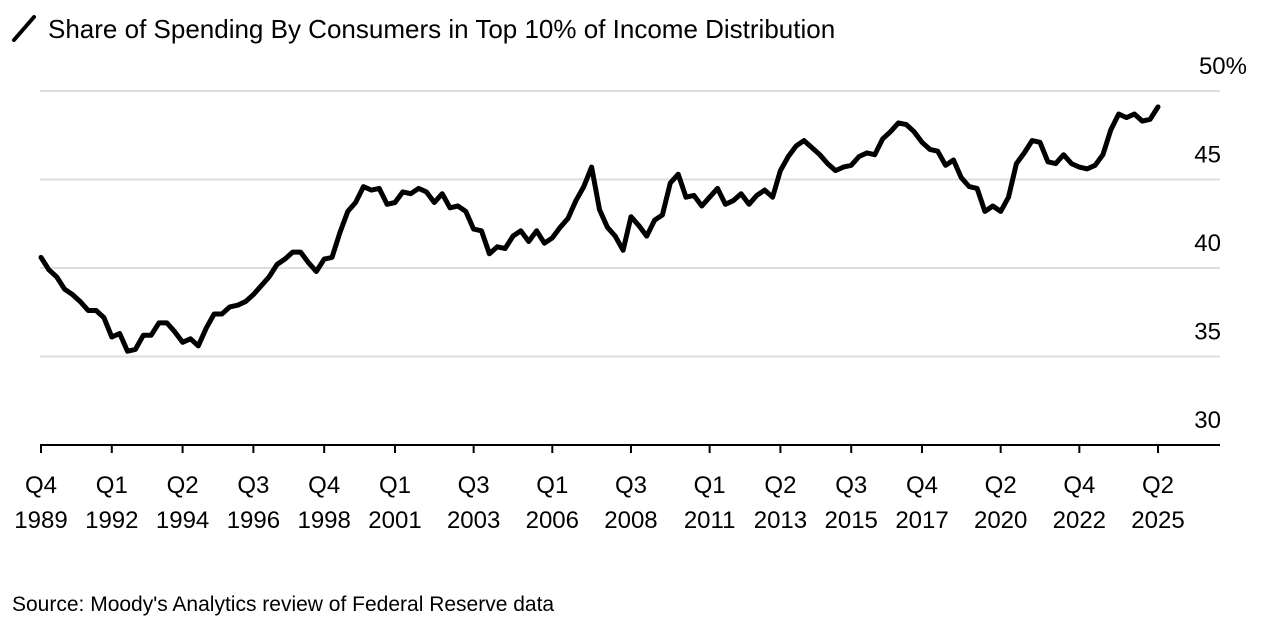 This screenshot has width=1266, height=626. Describe the element at coordinates (1207, 243) in the screenshot. I see `y-tick-label: 40` at that location.